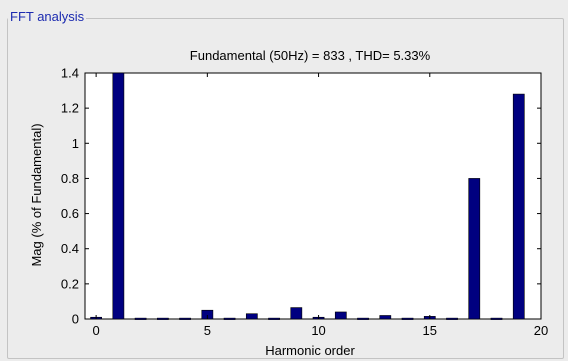  Describe the element at coordinates (541, 330) in the screenshot. I see `x-tick-label-20: 20` at that location.